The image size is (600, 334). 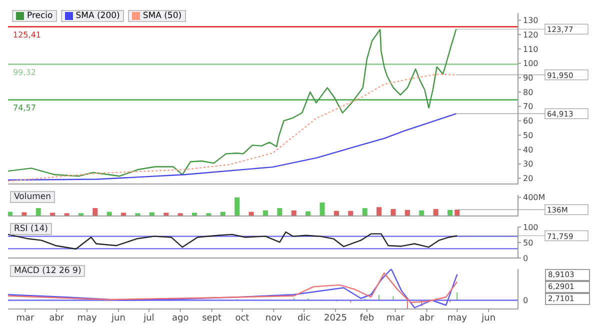 I want to click on y-tick-label: 400M, so click(x=534, y=197).